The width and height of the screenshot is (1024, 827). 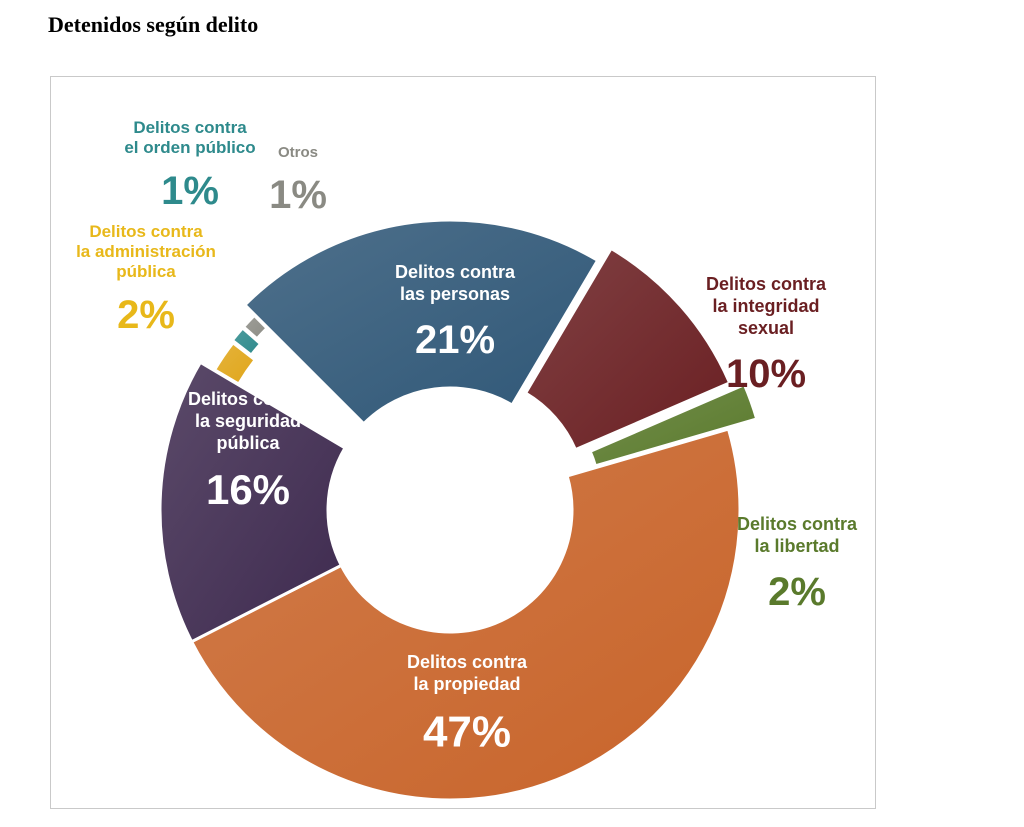 I want to click on label-integridad-line-0: Delitos contra, so click(x=766, y=284).